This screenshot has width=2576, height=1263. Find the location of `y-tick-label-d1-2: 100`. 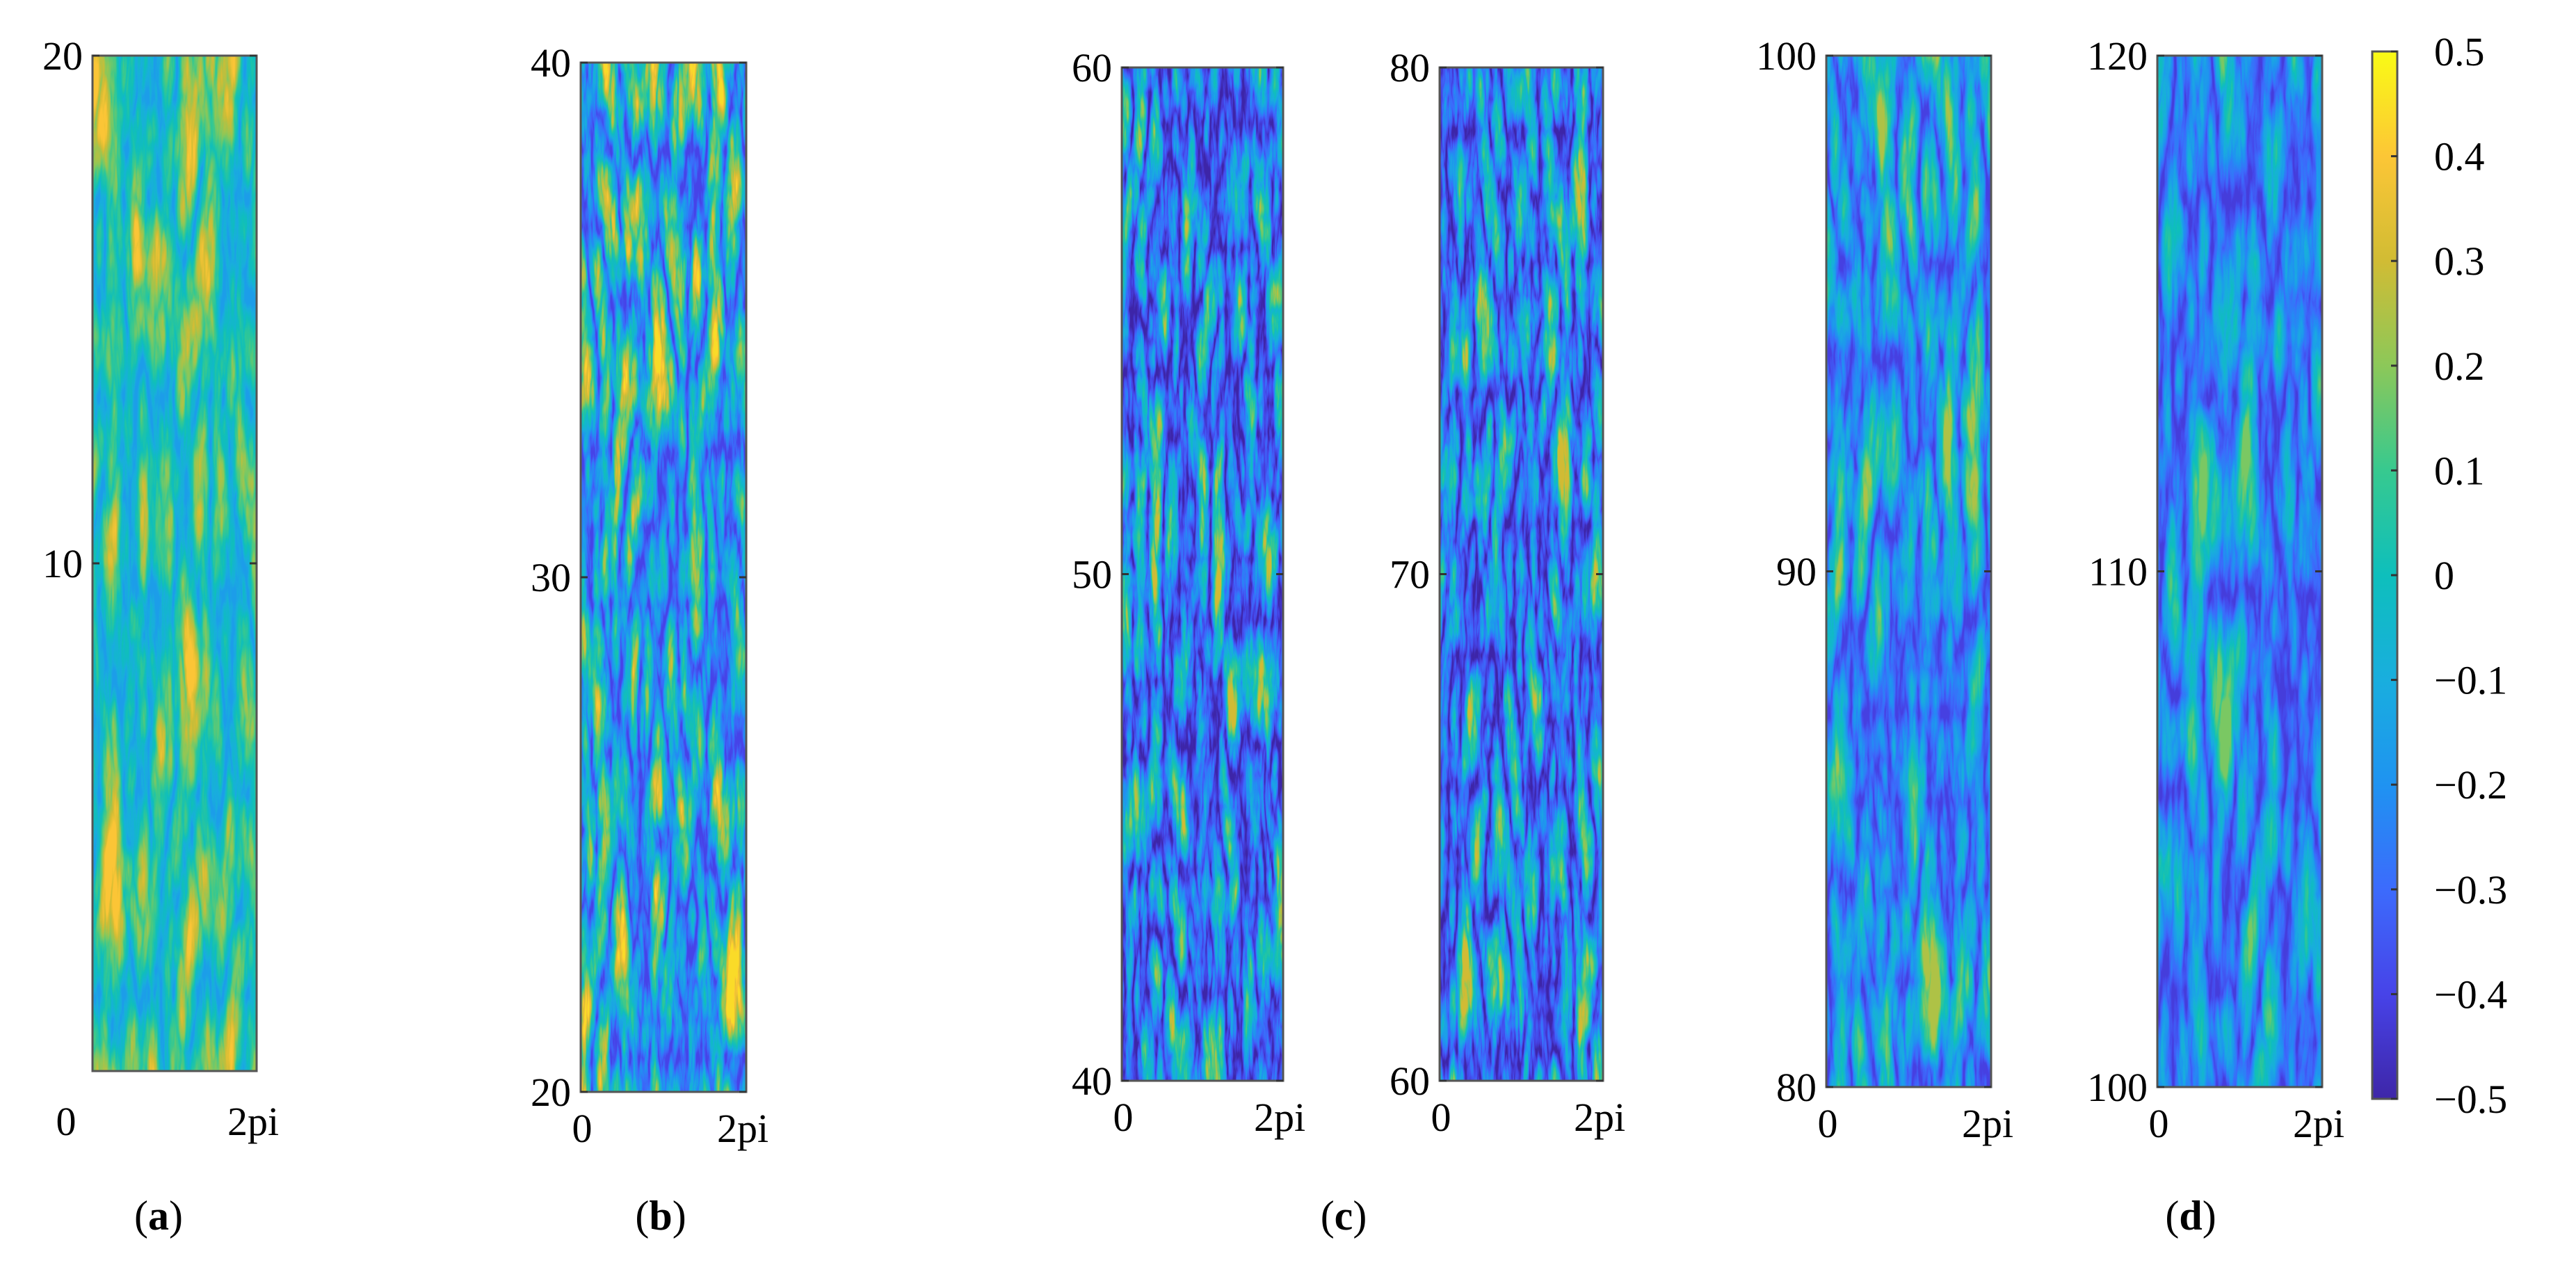

y-tick-label-d1-2: 100 is located at coordinates (1786, 56).